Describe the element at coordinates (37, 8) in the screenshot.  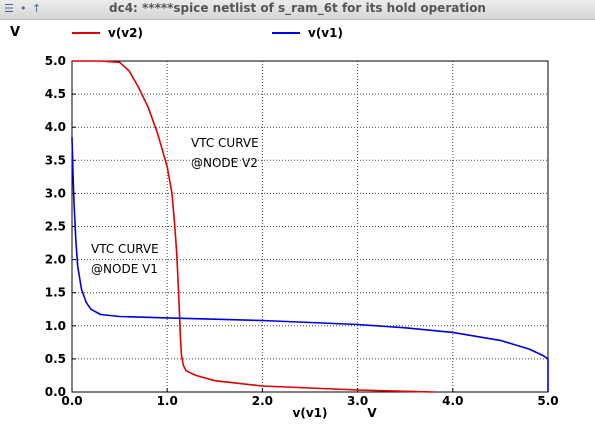
I see `up-arrow-icon: ↑` at that location.